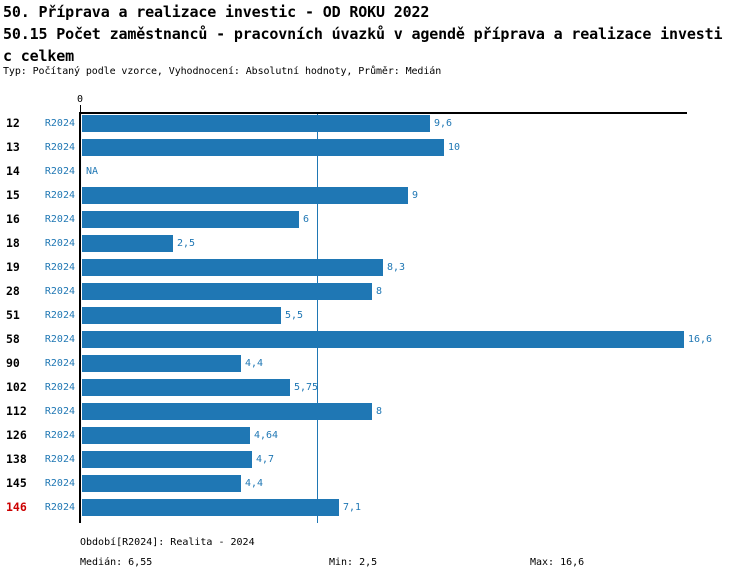 The image size is (750, 582). I want to click on chart-row: 138 R2024 4,7, so click(375, 459).